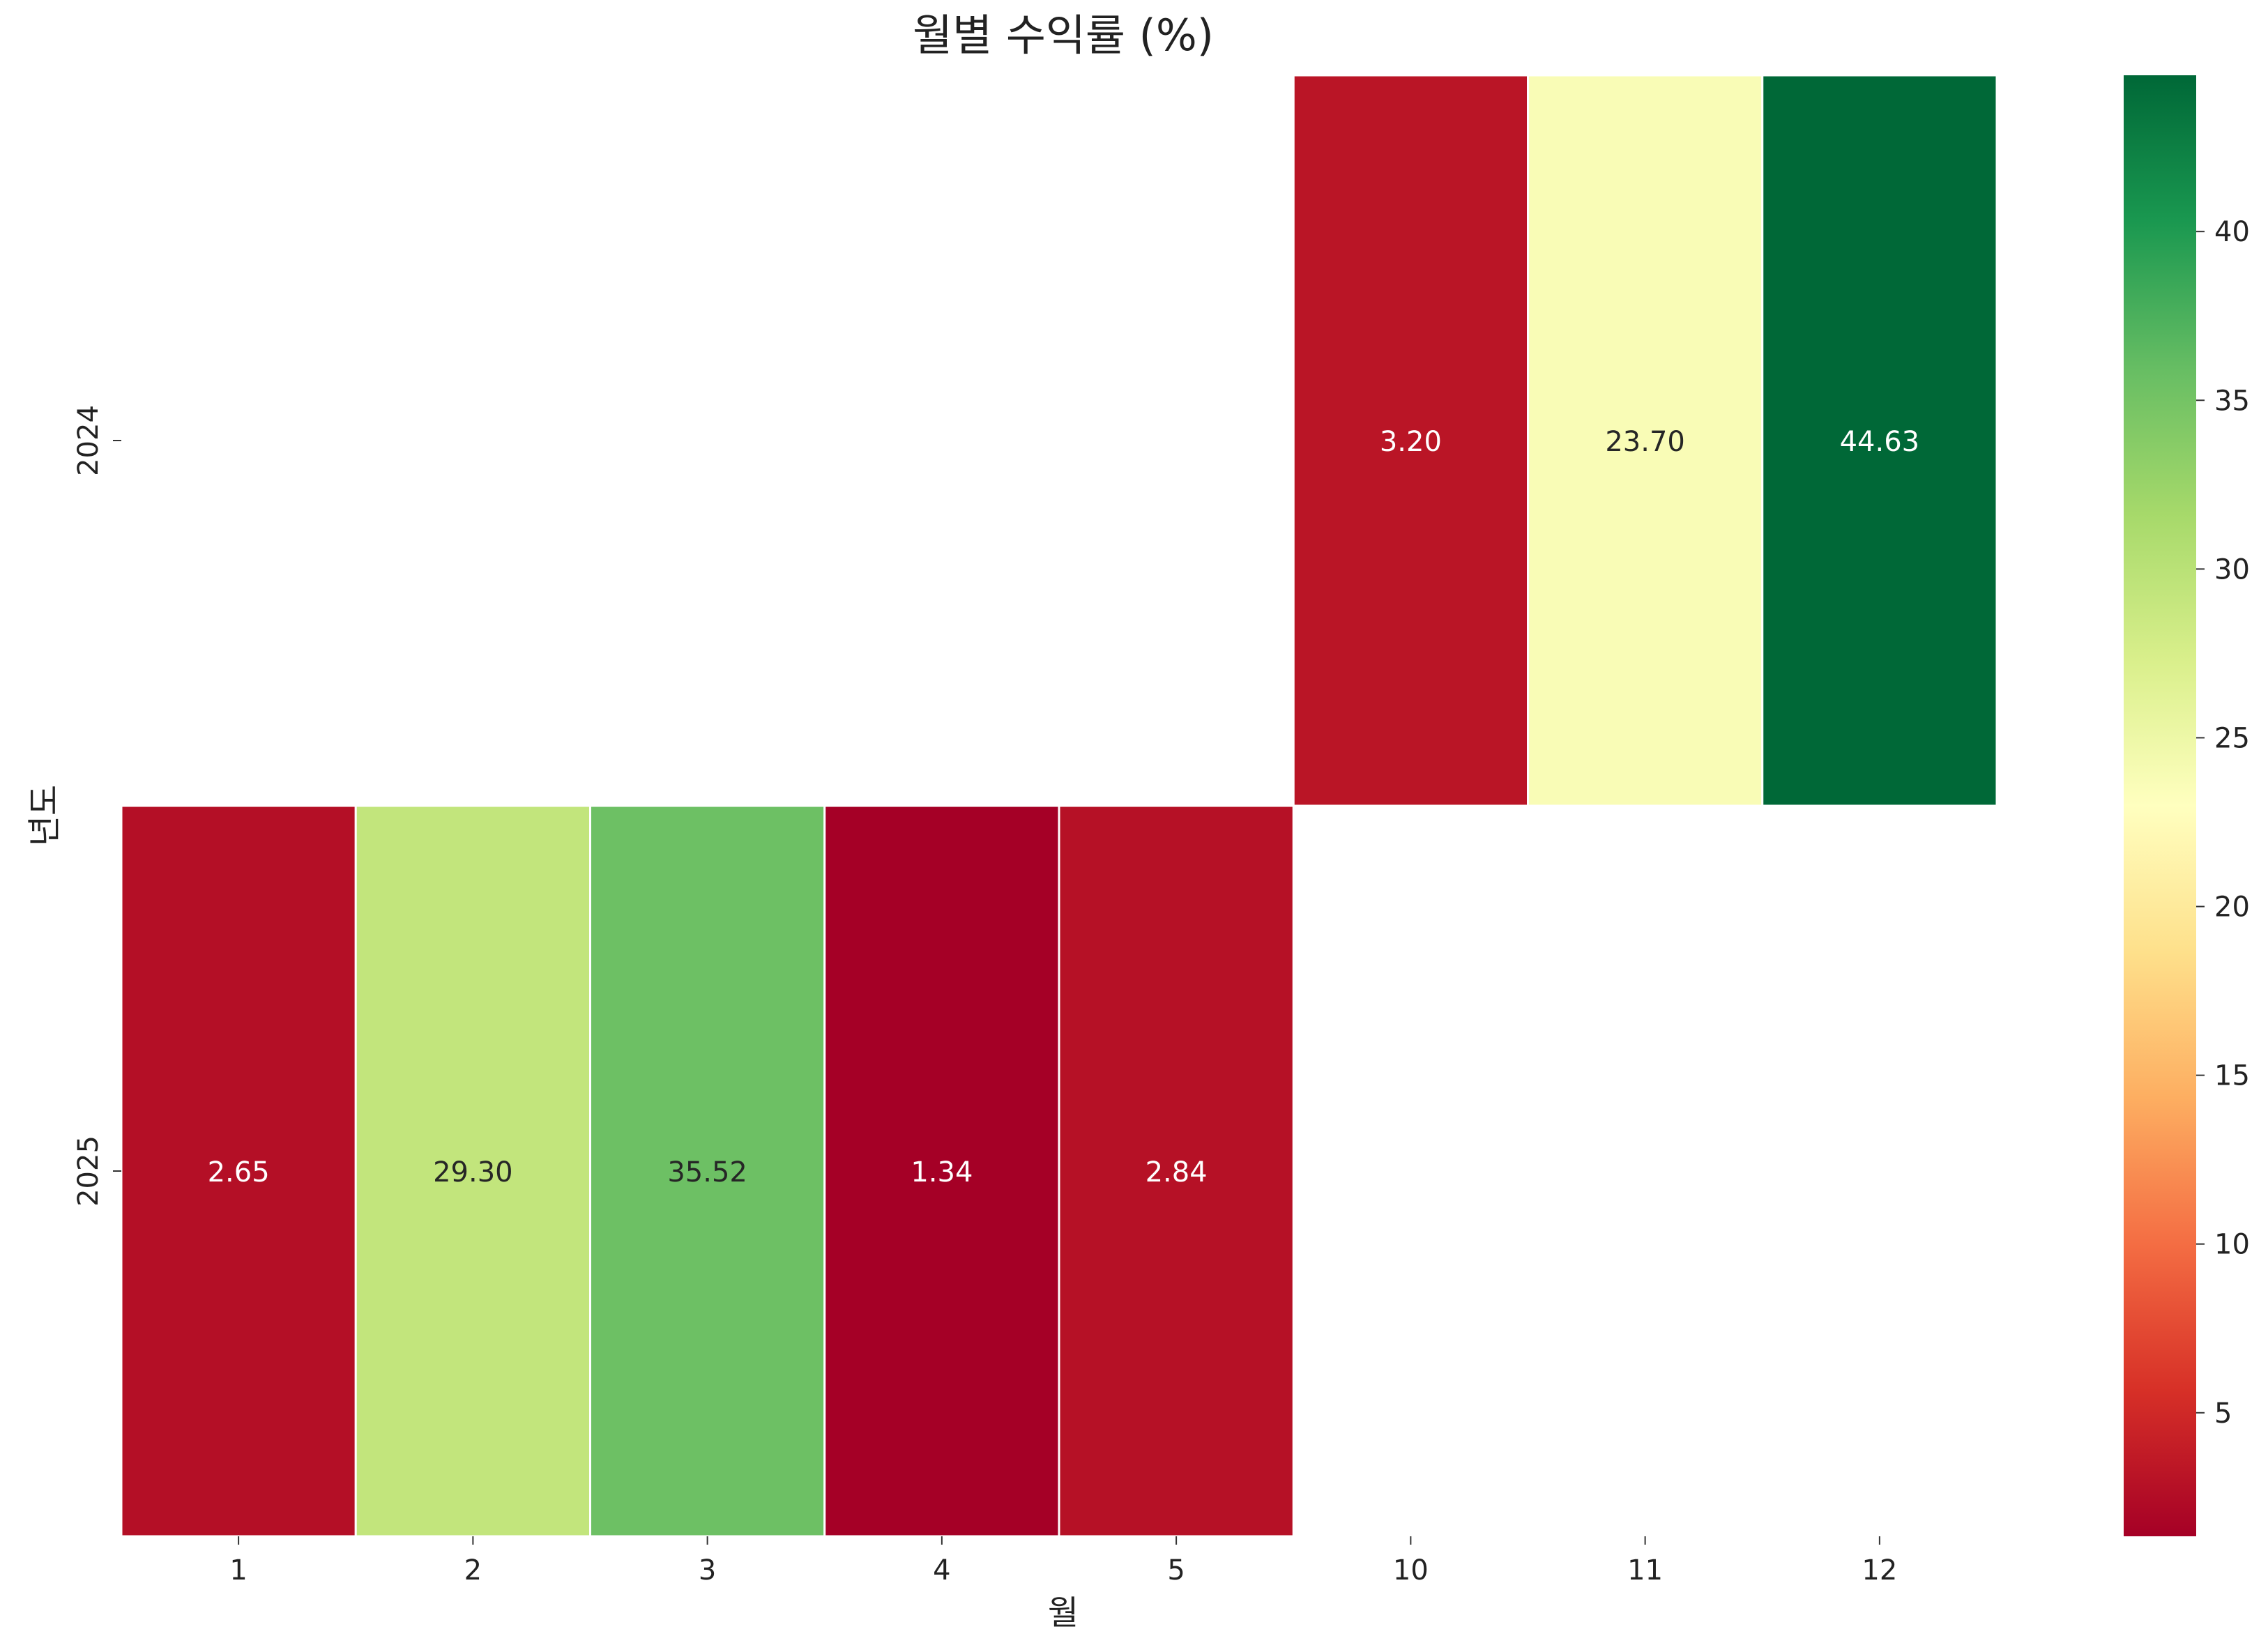  Describe the element at coordinates (1063, 1612) in the screenshot. I see `x-axis-label: 월` at that location.